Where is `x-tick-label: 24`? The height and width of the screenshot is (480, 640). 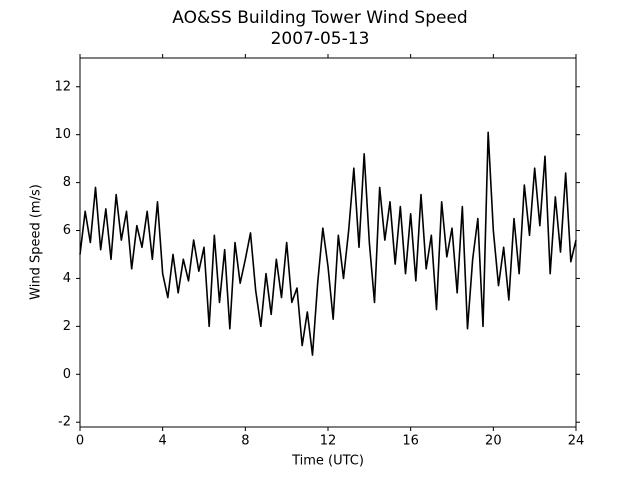 x-tick-label: 24 is located at coordinates (576, 441).